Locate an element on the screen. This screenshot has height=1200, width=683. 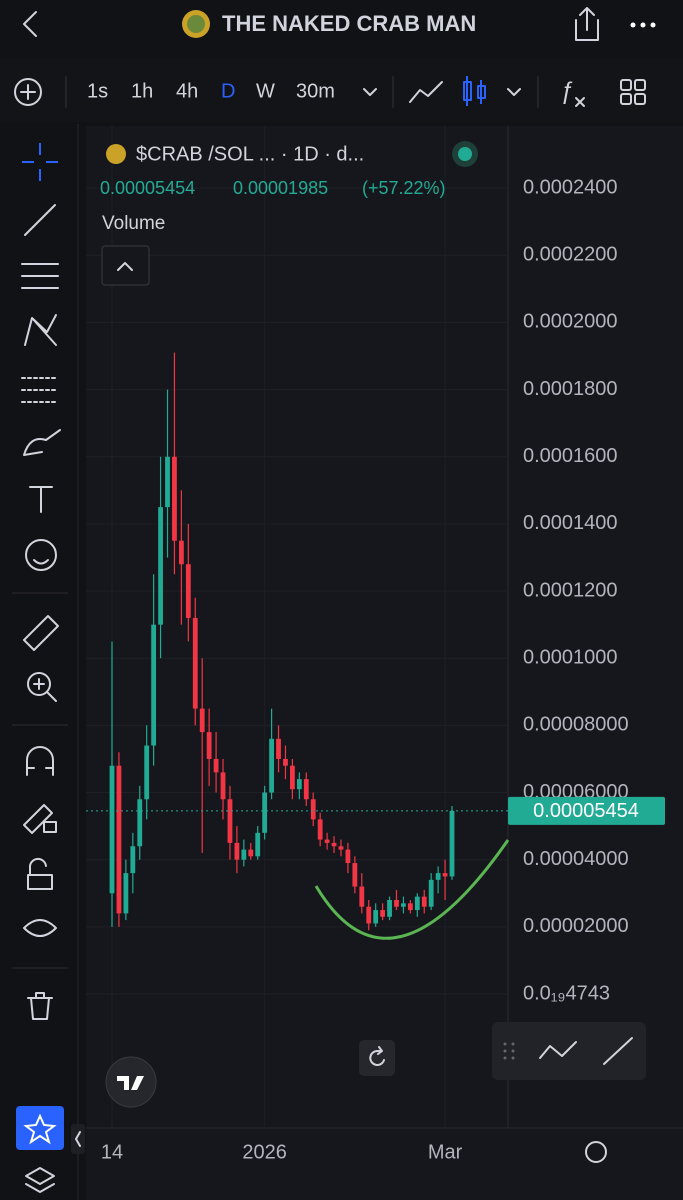
indicators: ƒ is located at coordinates (566, 90).